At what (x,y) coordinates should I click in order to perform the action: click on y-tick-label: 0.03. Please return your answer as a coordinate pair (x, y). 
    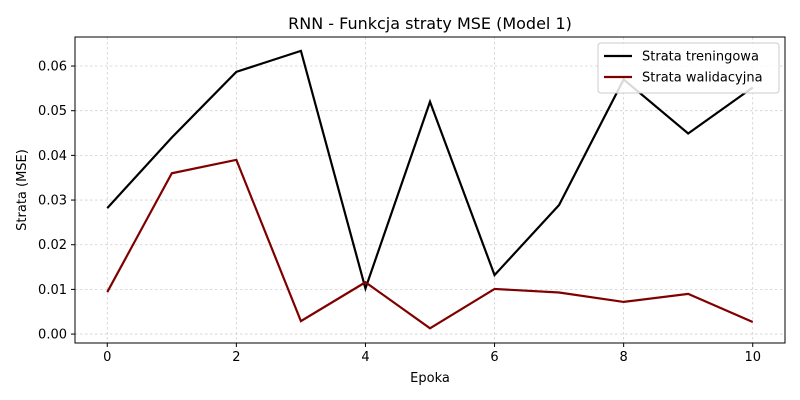
    Looking at the image, I should click on (52, 201).